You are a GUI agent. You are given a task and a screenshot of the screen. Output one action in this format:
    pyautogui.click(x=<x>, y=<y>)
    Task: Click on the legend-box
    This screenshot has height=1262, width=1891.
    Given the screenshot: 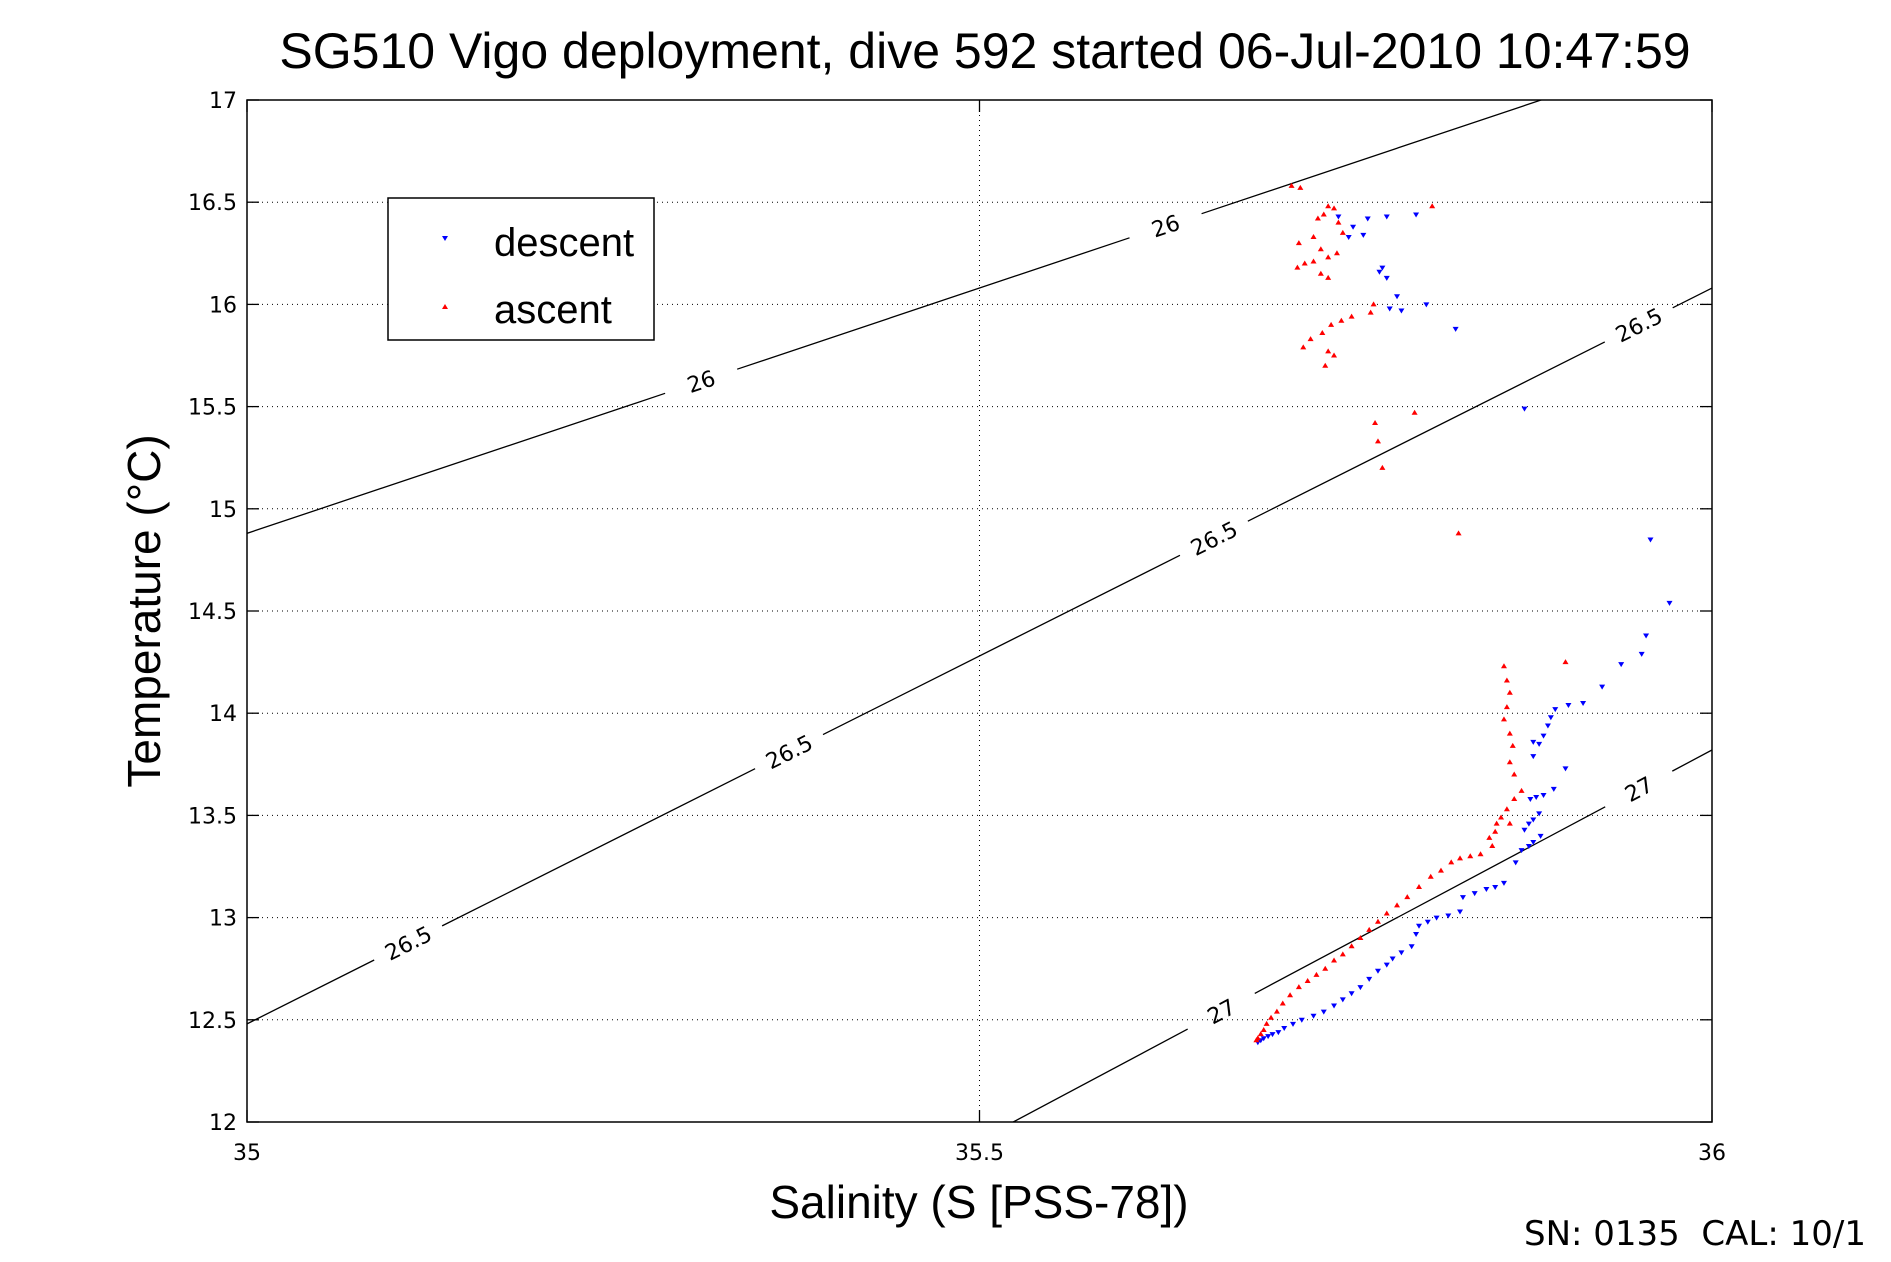 What is the action you would take?
    pyautogui.click(x=521, y=269)
    